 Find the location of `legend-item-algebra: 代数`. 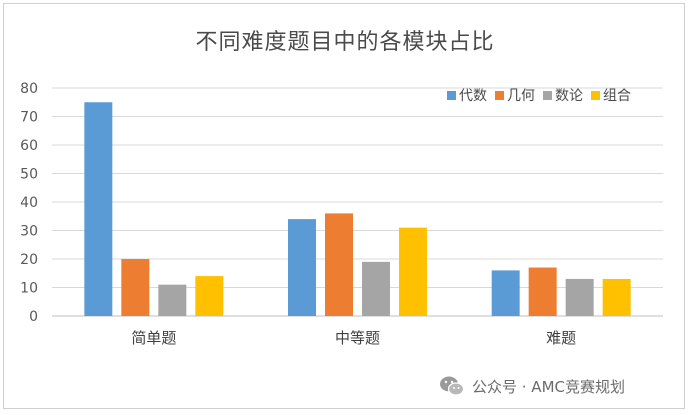

legend-item-algebra: 代数 is located at coordinates (467, 95).